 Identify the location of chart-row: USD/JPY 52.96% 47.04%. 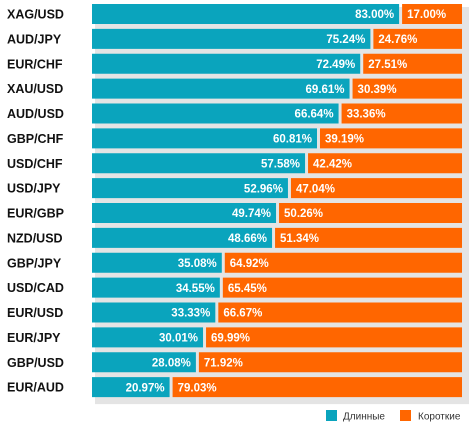
(234, 188).